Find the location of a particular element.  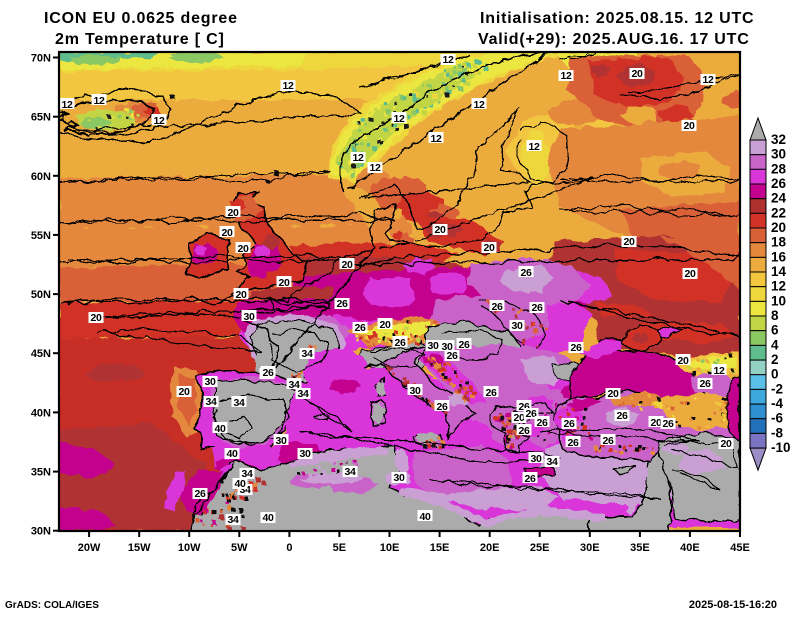

svg-text: 5W is located at coordinates (239, 548).